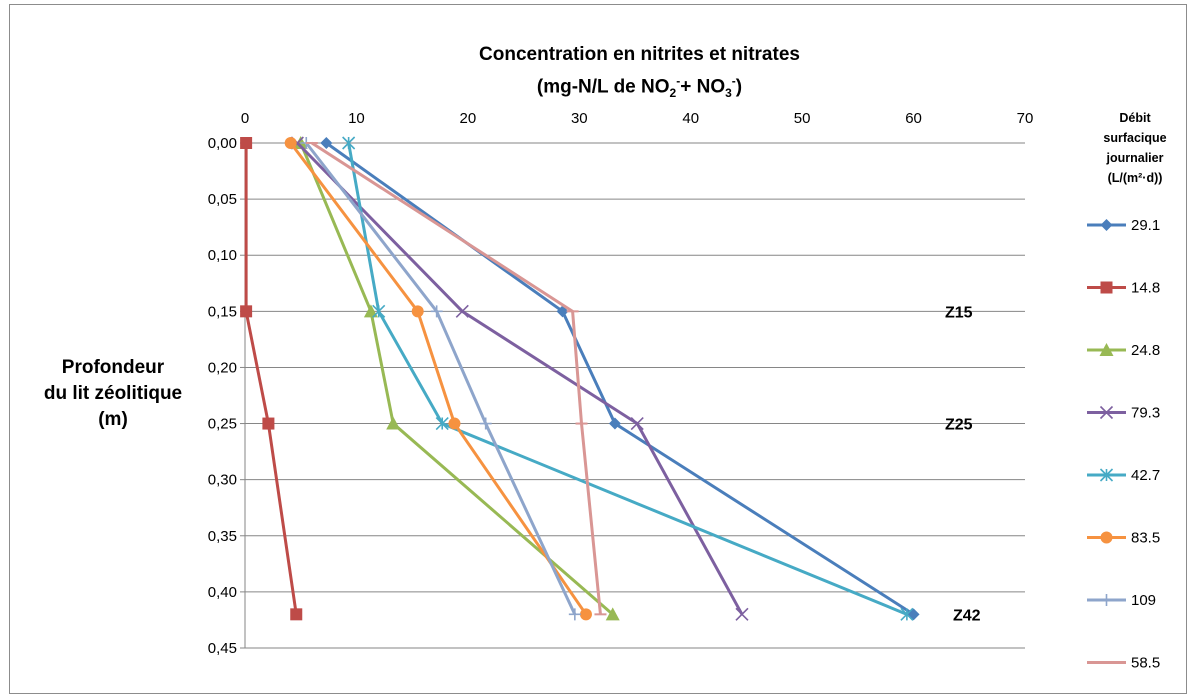  Describe the element at coordinates (1106, 225) in the screenshot. I see `legend-marker-29.1` at that location.